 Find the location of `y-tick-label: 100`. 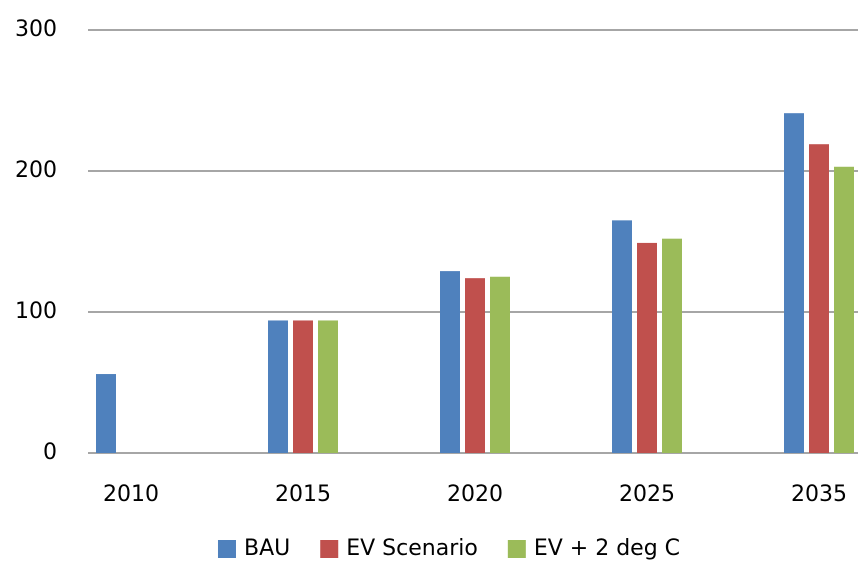

y-tick-label: 100 is located at coordinates (36, 311).